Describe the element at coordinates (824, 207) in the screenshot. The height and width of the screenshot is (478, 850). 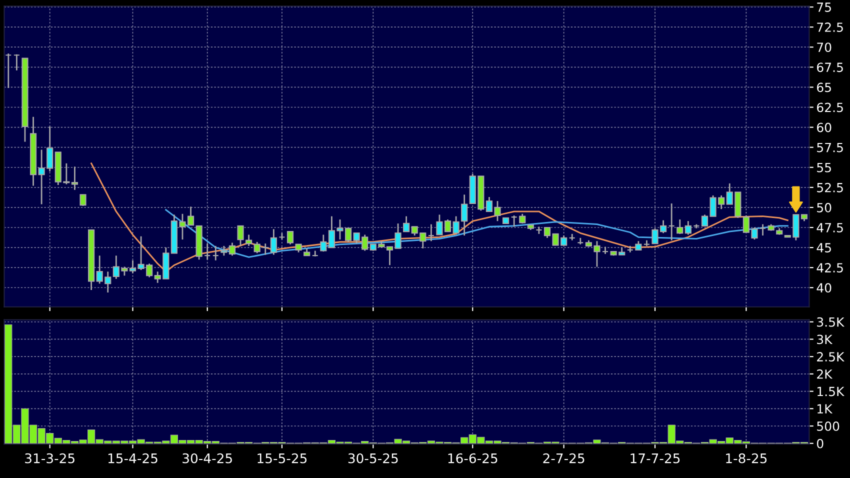
I see `y-tick-label: 50` at that location.